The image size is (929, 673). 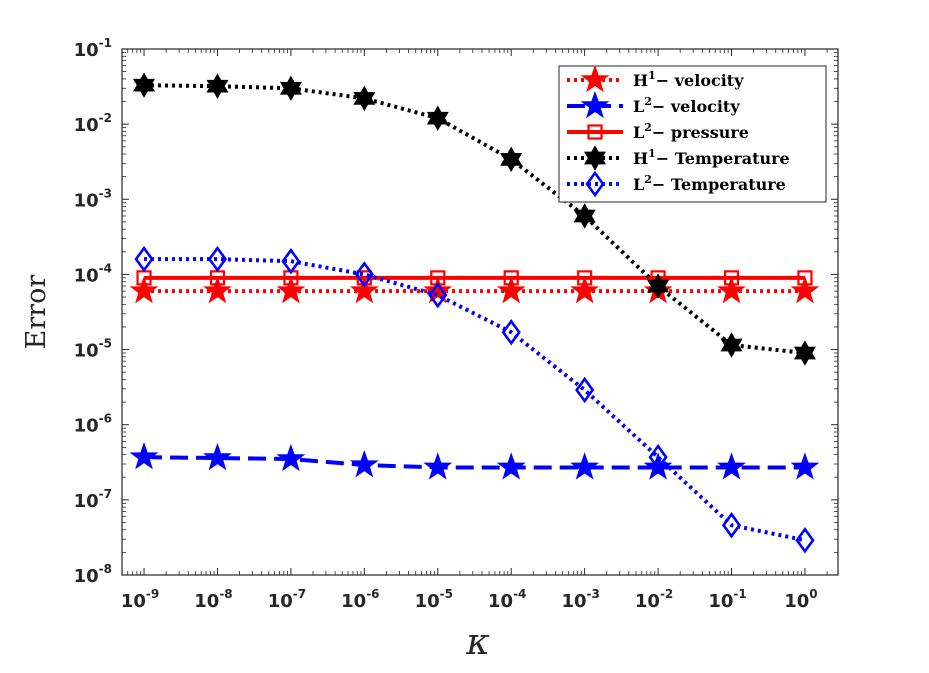 I want to click on x-tick-label: 10⁻¹, so click(x=727, y=599).